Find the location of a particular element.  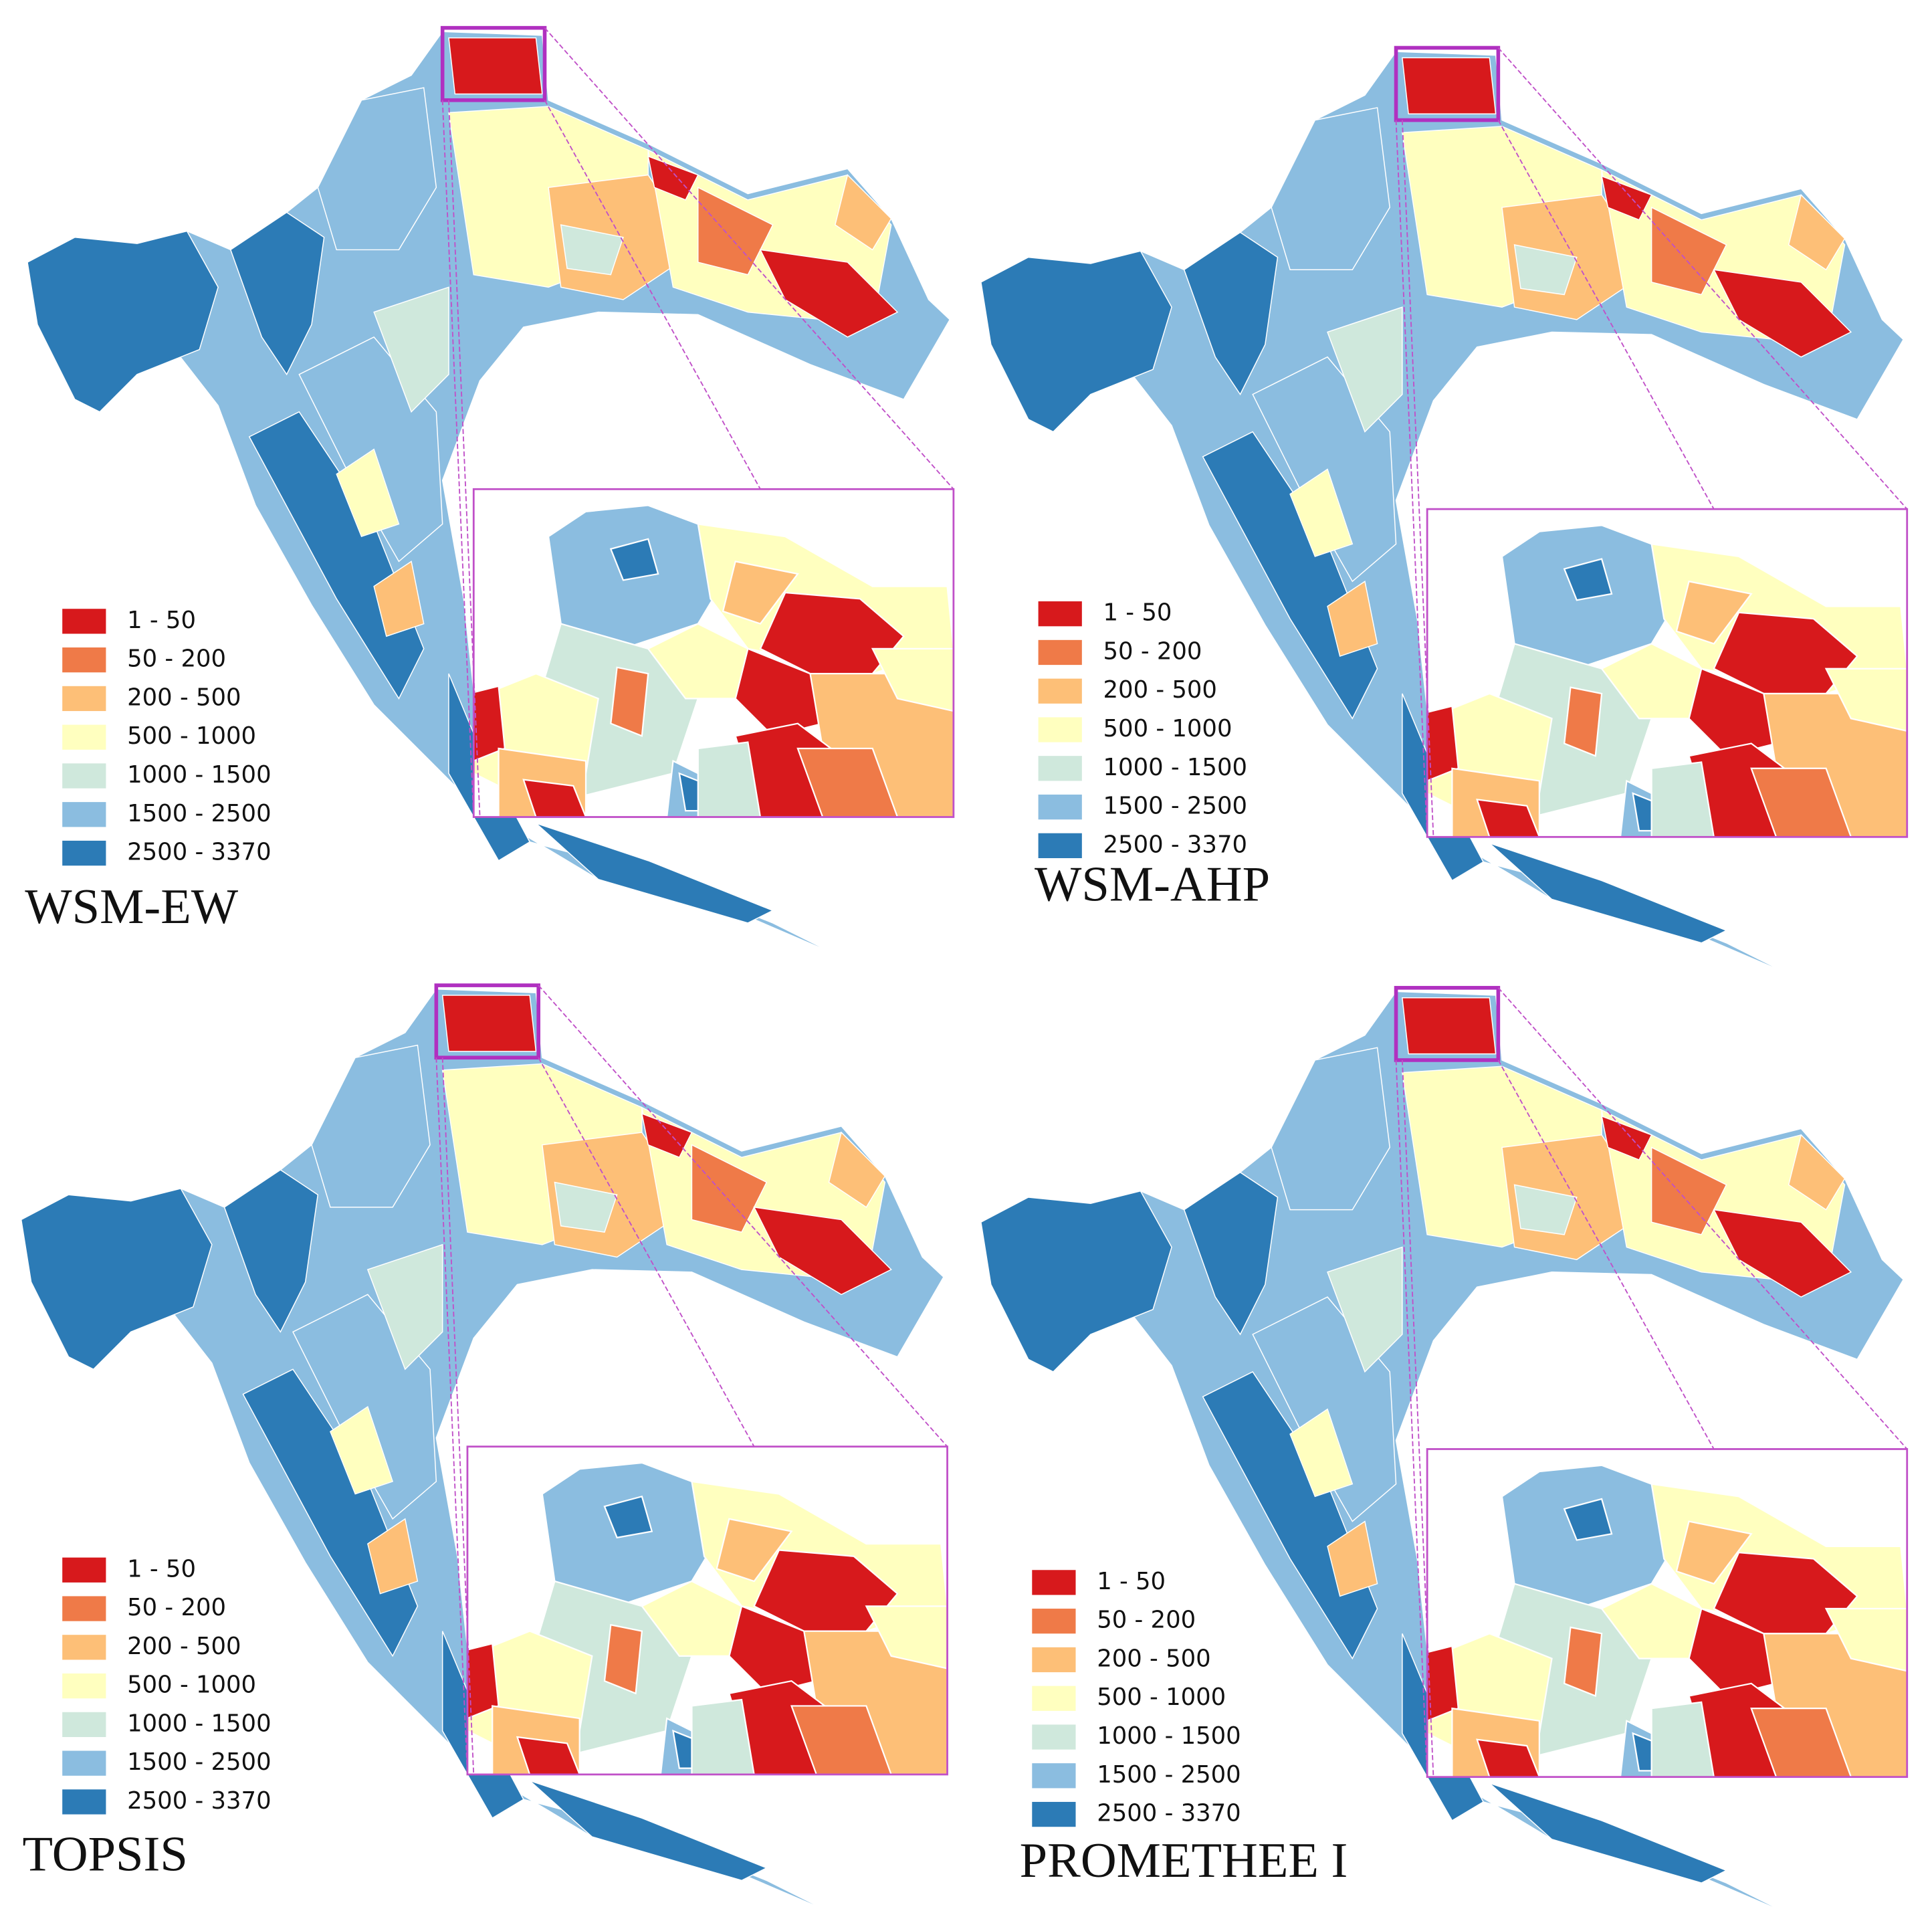

legend-label: 1 - 50 is located at coordinates (161, 1569).